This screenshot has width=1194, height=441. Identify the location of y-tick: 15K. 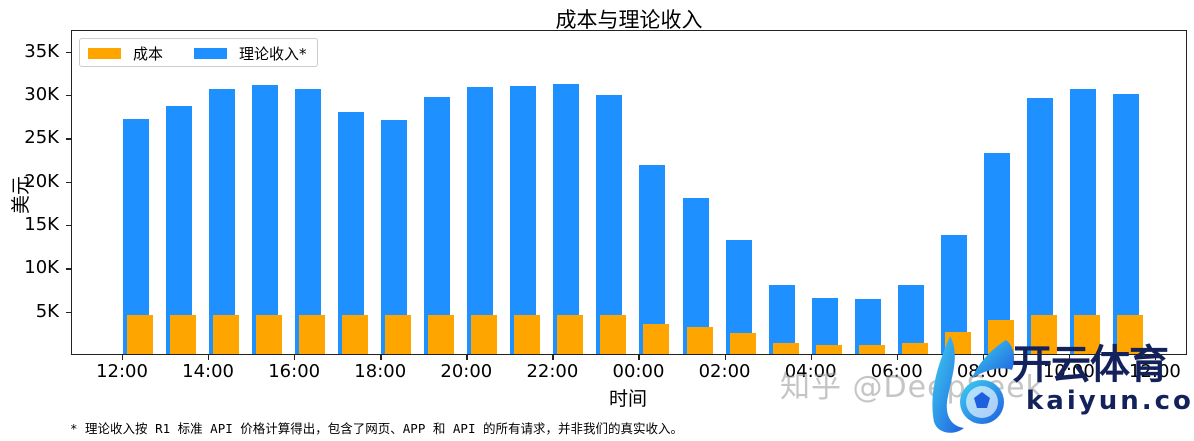
(35, 230).